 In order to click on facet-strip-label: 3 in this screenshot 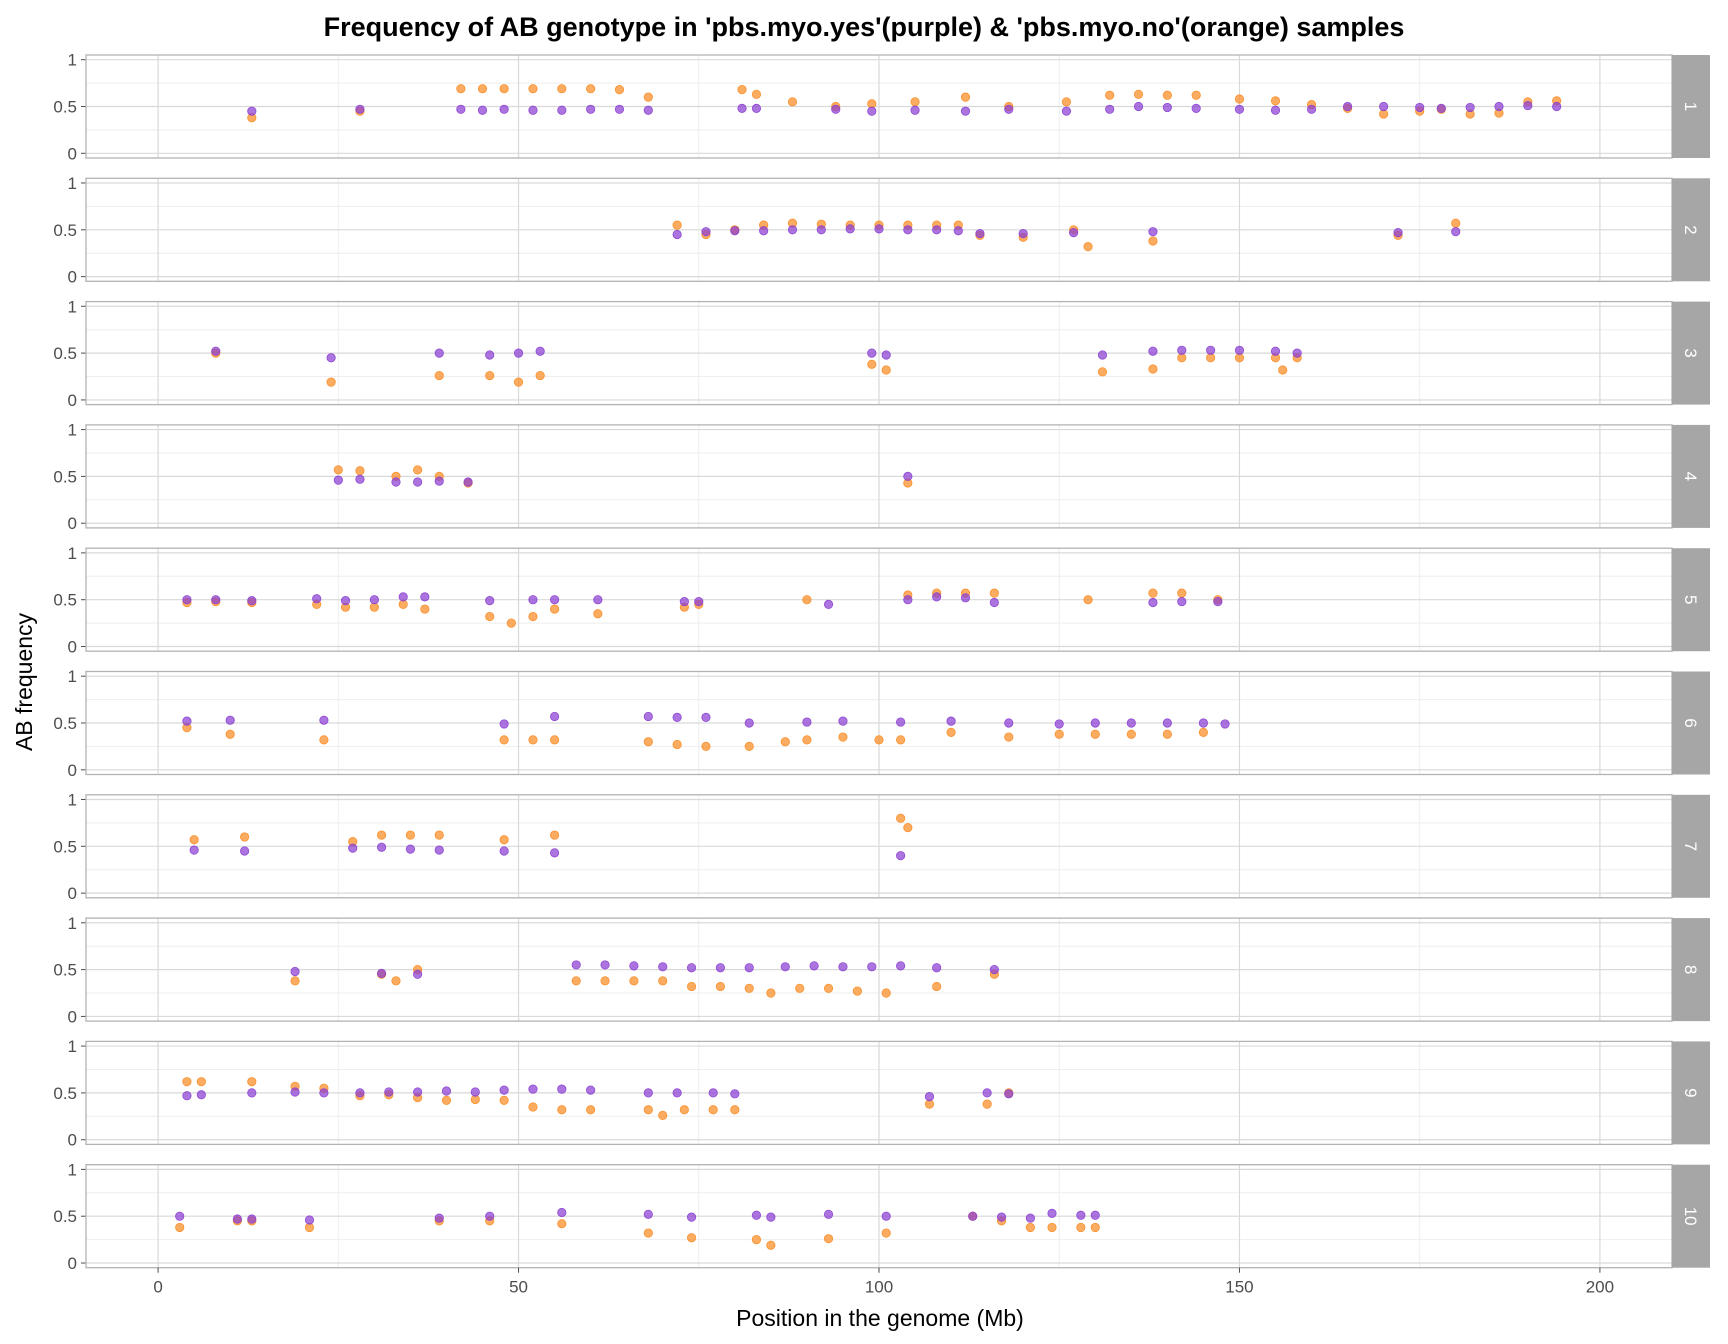, I will do `click(1690, 352)`.